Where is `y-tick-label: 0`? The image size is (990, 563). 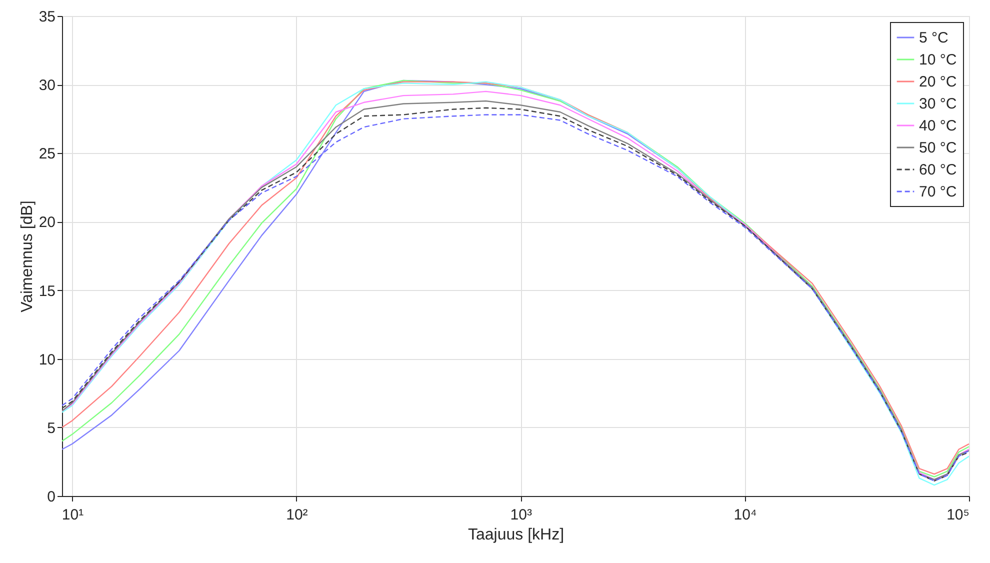
y-tick-label: 0 is located at coordinates (51, 497).